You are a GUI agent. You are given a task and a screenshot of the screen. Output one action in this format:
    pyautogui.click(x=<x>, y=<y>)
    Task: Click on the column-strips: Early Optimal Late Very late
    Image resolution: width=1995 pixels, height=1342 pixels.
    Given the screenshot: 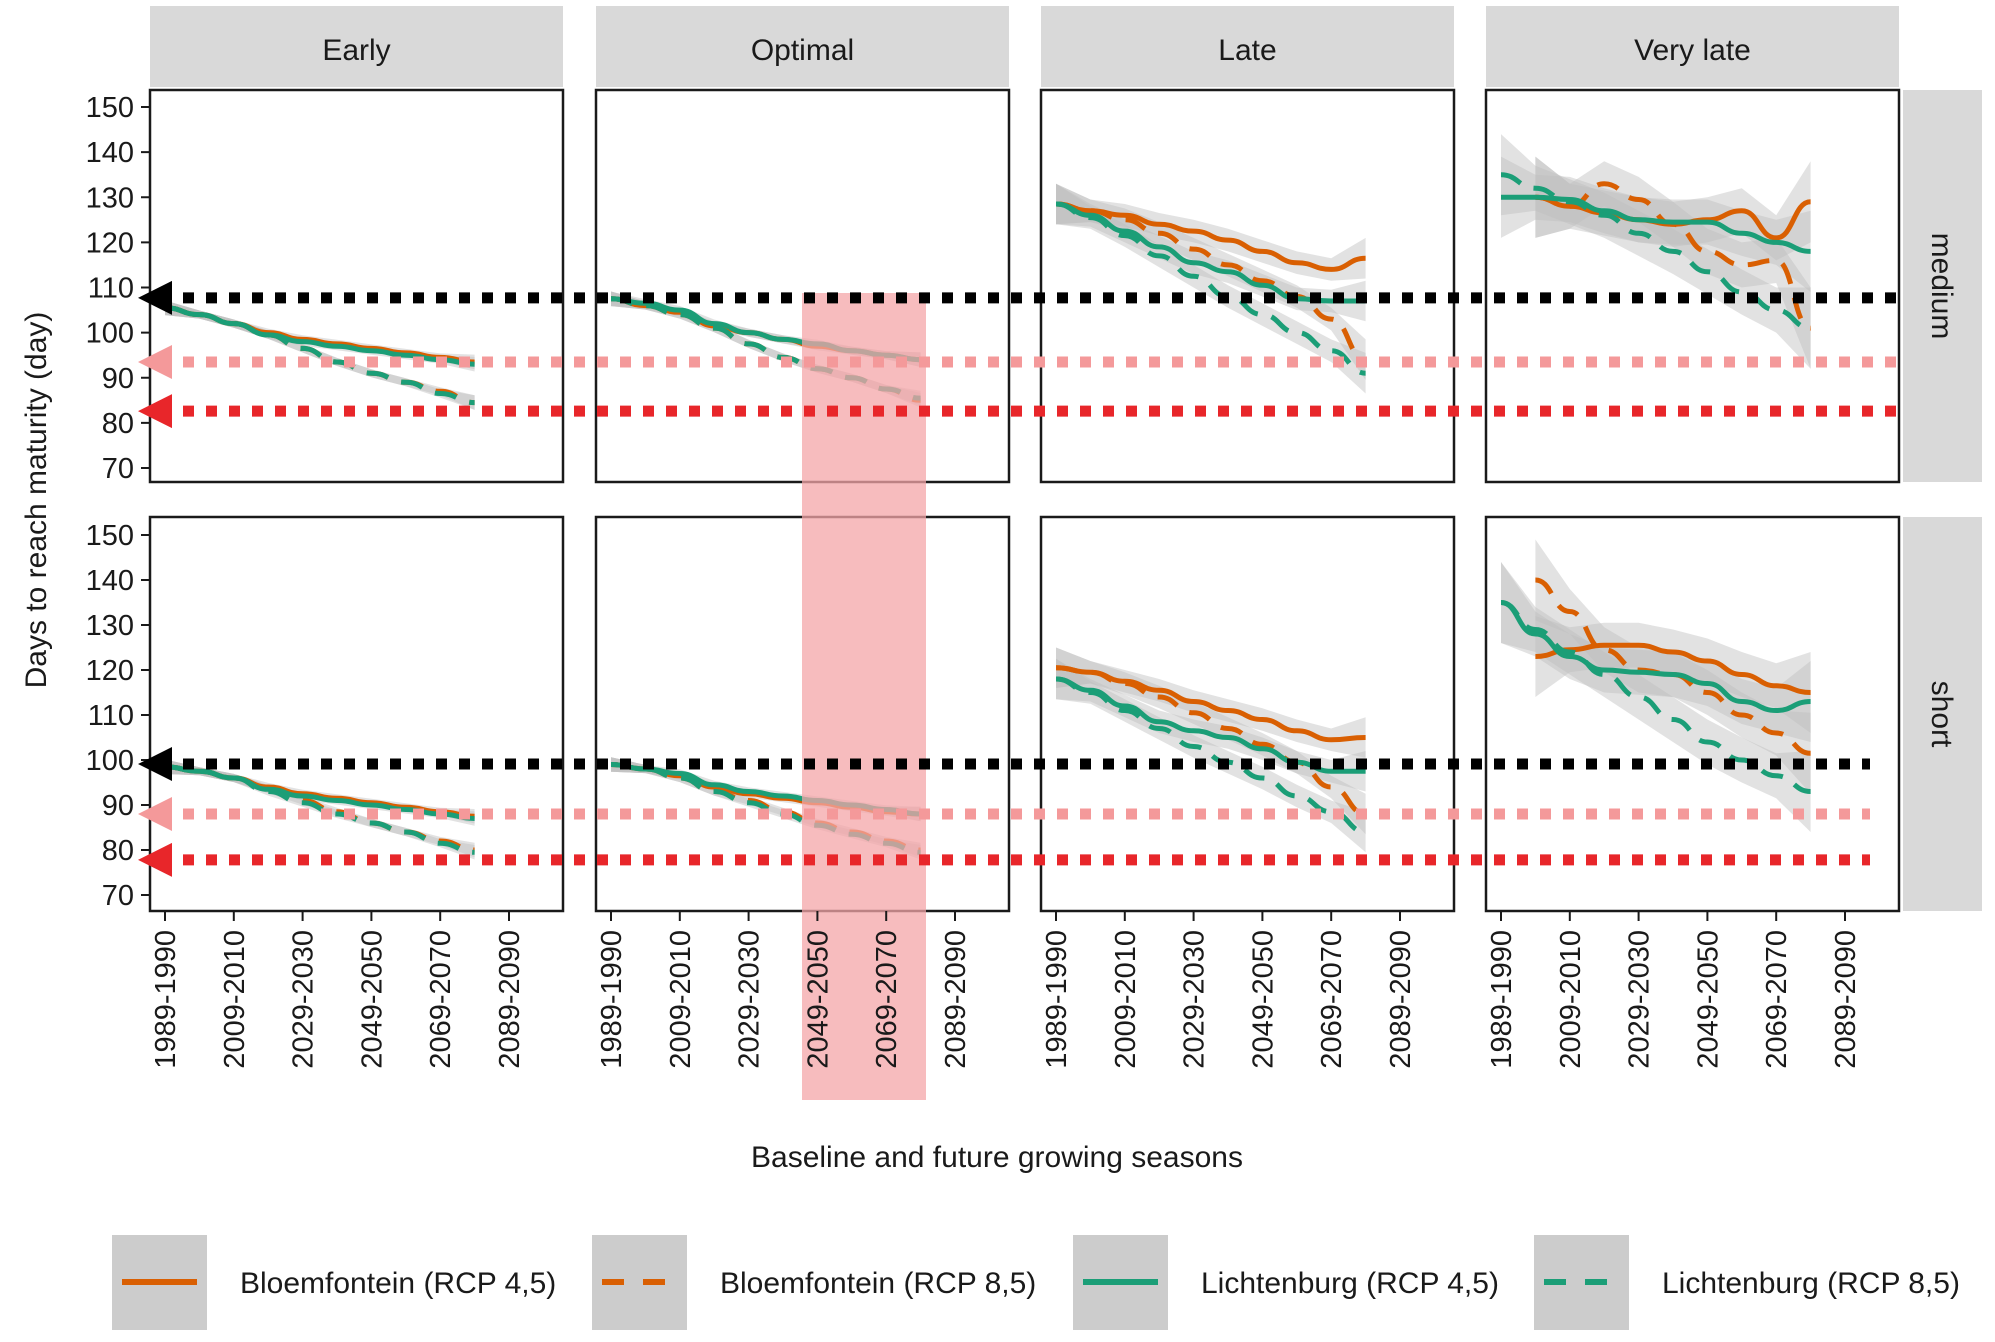 What is the action you would take?
    pyautogui.click(x=1024, y=46)
    